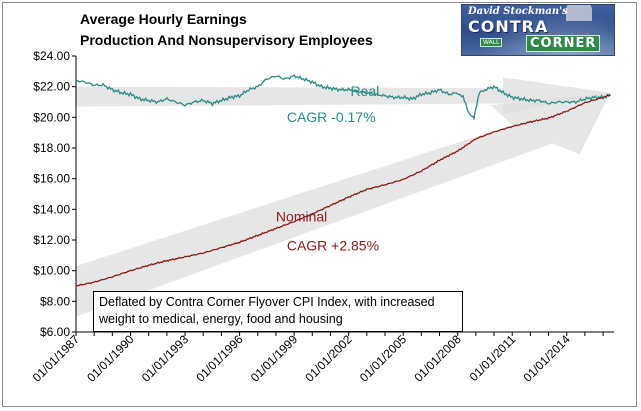 Image resolution: width=641 pixels, height=411 pixels. I want to click on annotation-nominal-label: Nominal, so click(301, 217).